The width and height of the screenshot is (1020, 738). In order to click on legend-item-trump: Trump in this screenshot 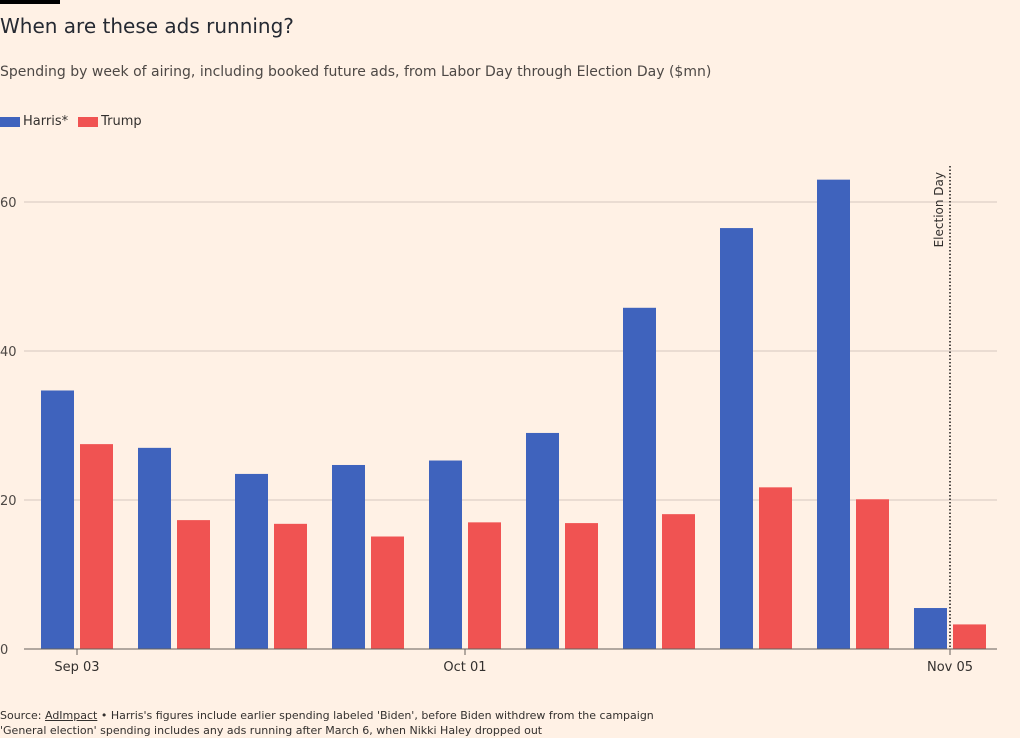, I will do `click(110, 121)`.